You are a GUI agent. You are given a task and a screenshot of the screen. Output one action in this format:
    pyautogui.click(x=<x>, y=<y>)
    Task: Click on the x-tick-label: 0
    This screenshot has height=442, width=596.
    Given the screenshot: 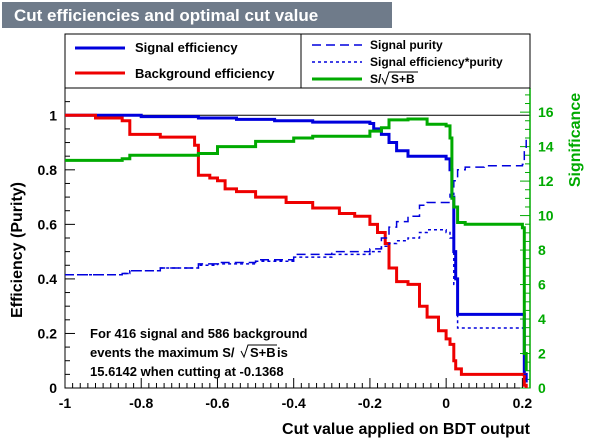 What is the action you would take?
    pyautogui.click(x=446, y=403)
    